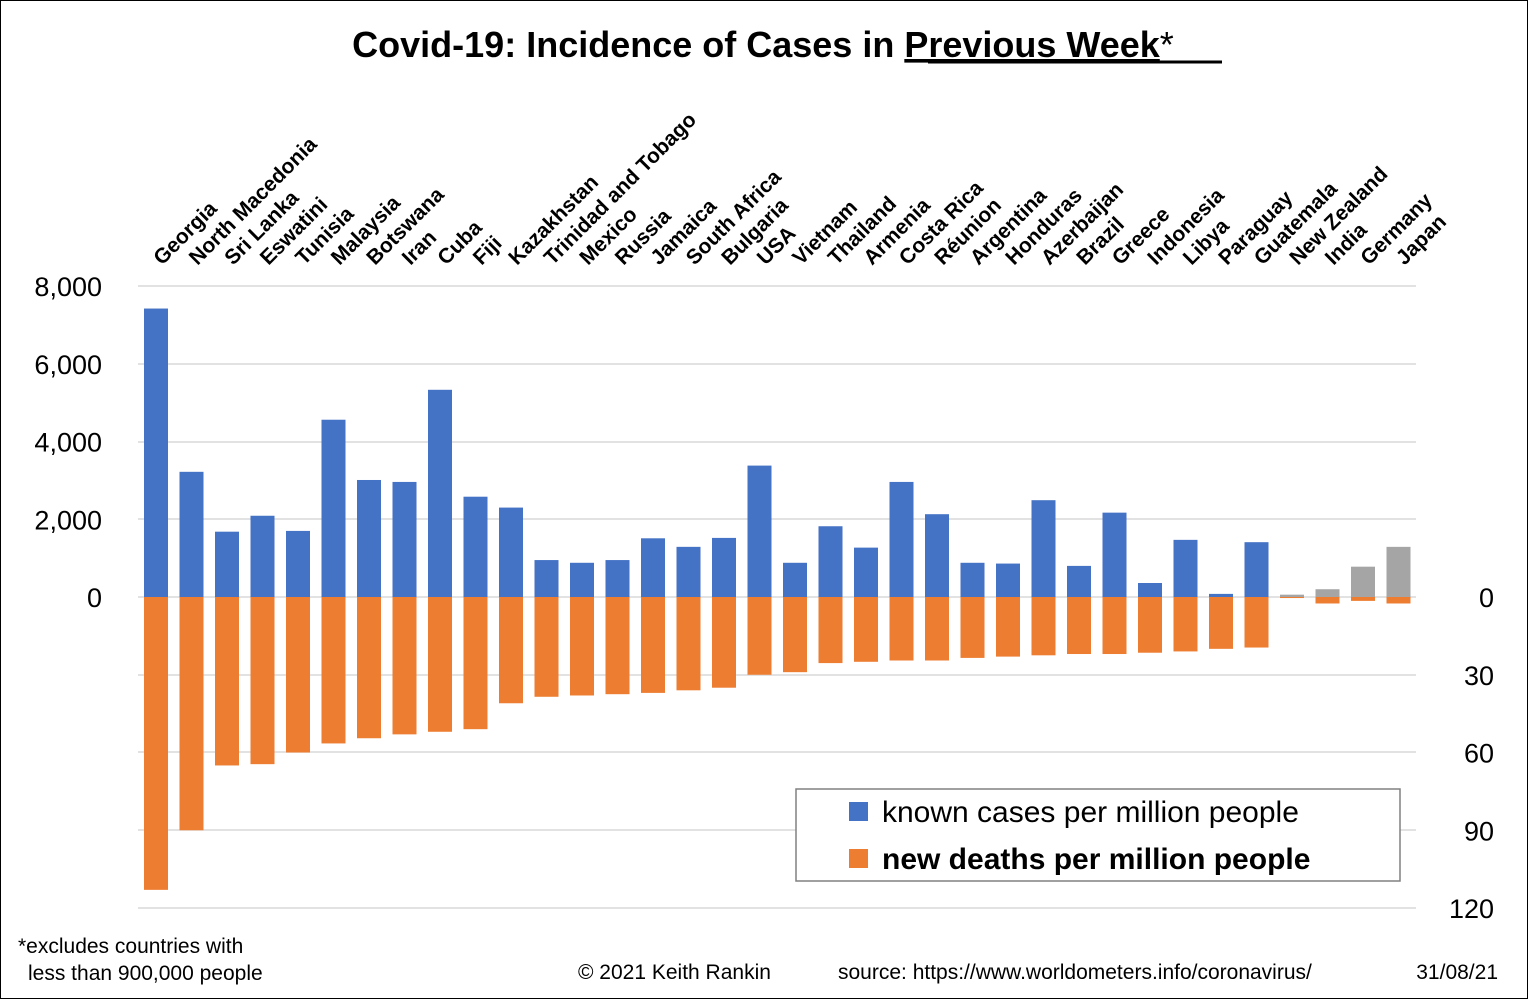 The width and height of the screenshot is (1528, 999). What do you see at coordinates (1032, 44) in the screenshot?
I see `chart-title-emphasis: Previous Week` at bounding box center [1032, 44].